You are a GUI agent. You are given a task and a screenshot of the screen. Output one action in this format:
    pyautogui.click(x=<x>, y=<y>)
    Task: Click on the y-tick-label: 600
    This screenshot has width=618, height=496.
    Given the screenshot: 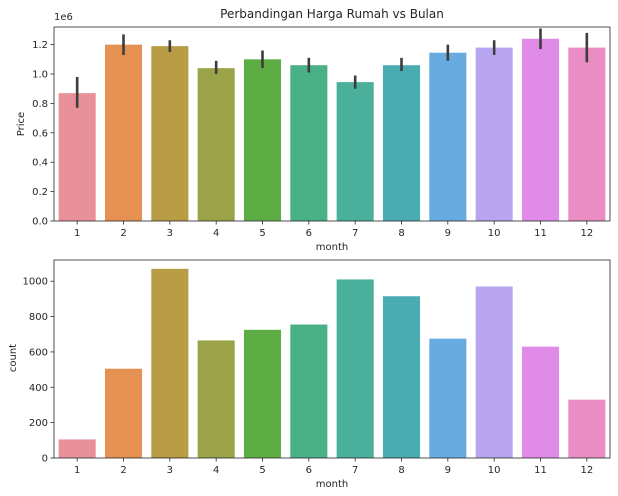 What is the action you would take?
    pyautogui.click(x=38, y=352)
    